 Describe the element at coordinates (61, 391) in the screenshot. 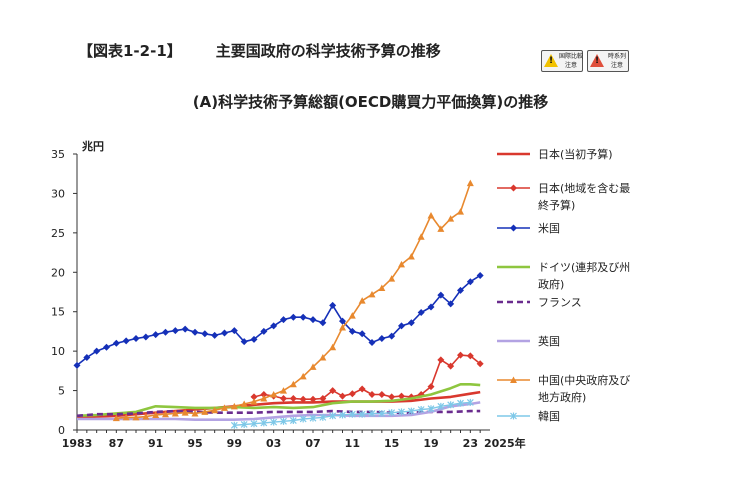

I see `y-tick-label: 5` at that location.